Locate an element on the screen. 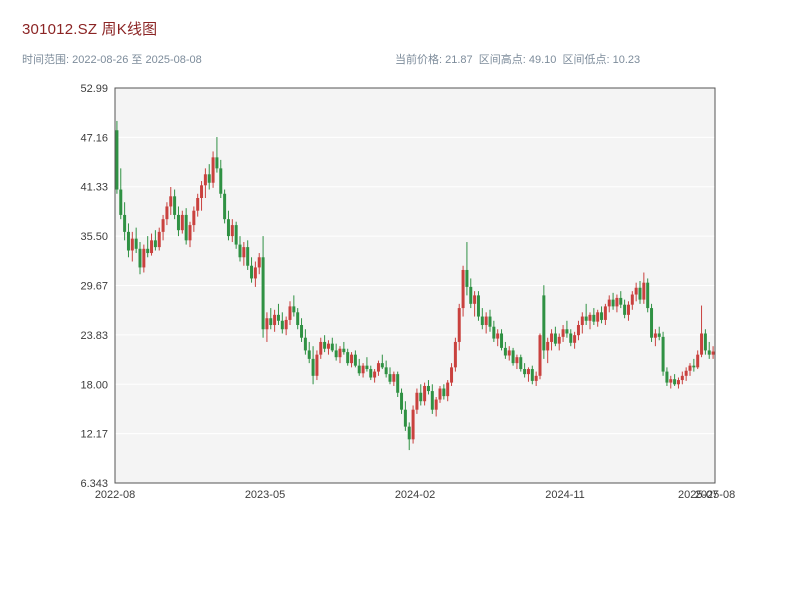  x-tick-label: 2023-05 is located at coordinates (265, 495).